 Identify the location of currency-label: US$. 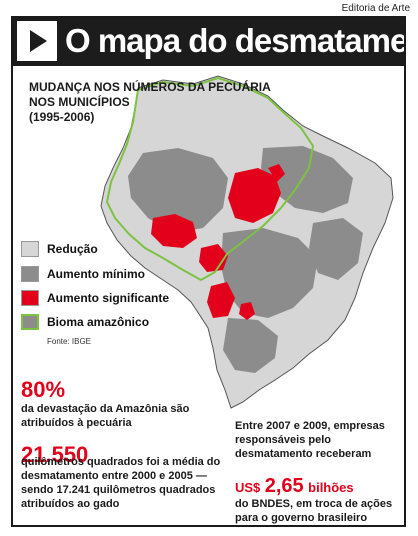
(248, 487).